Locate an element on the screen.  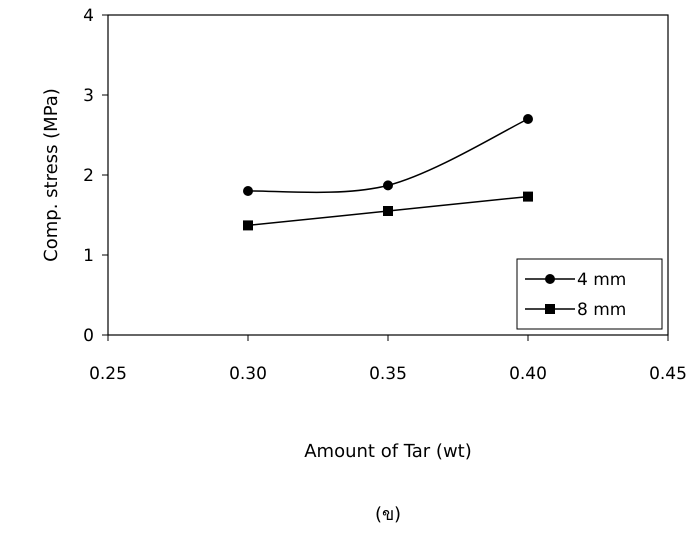
y-axis-title: Comp. stress (MPa) is located at coordinates (51, 175).